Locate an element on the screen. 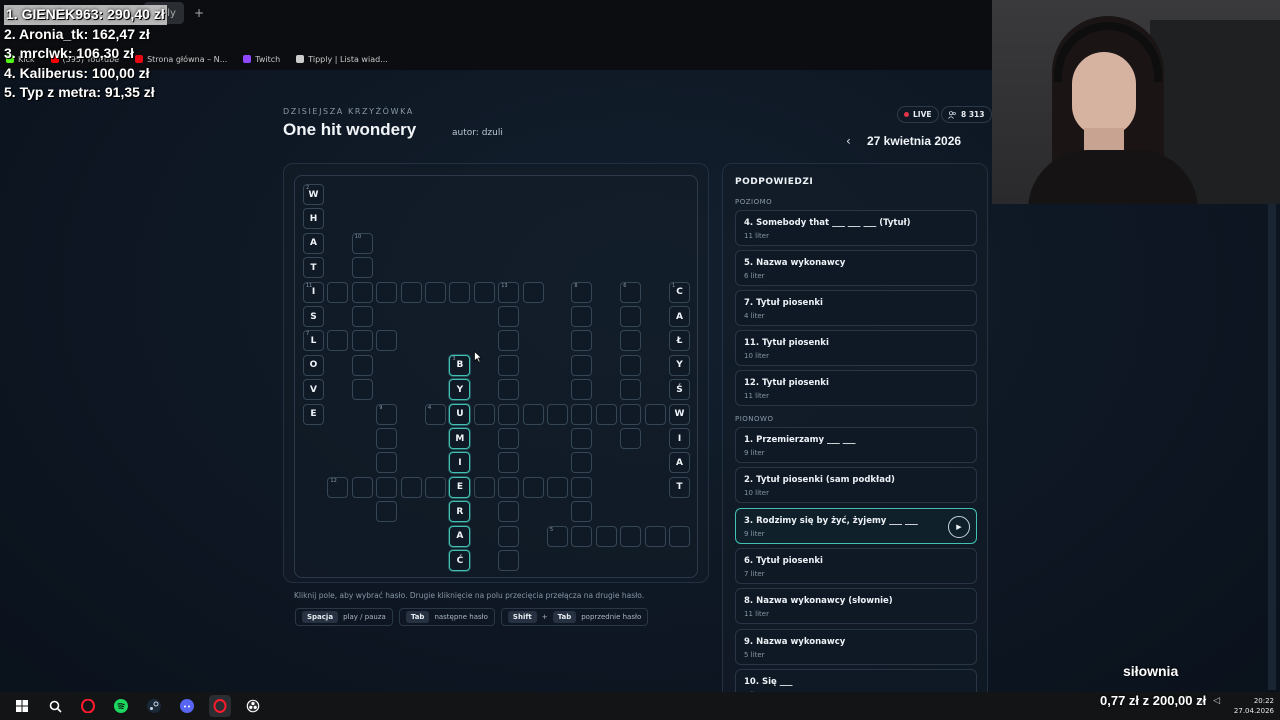  crossword-cell: W is located at coordinates (679, 414).